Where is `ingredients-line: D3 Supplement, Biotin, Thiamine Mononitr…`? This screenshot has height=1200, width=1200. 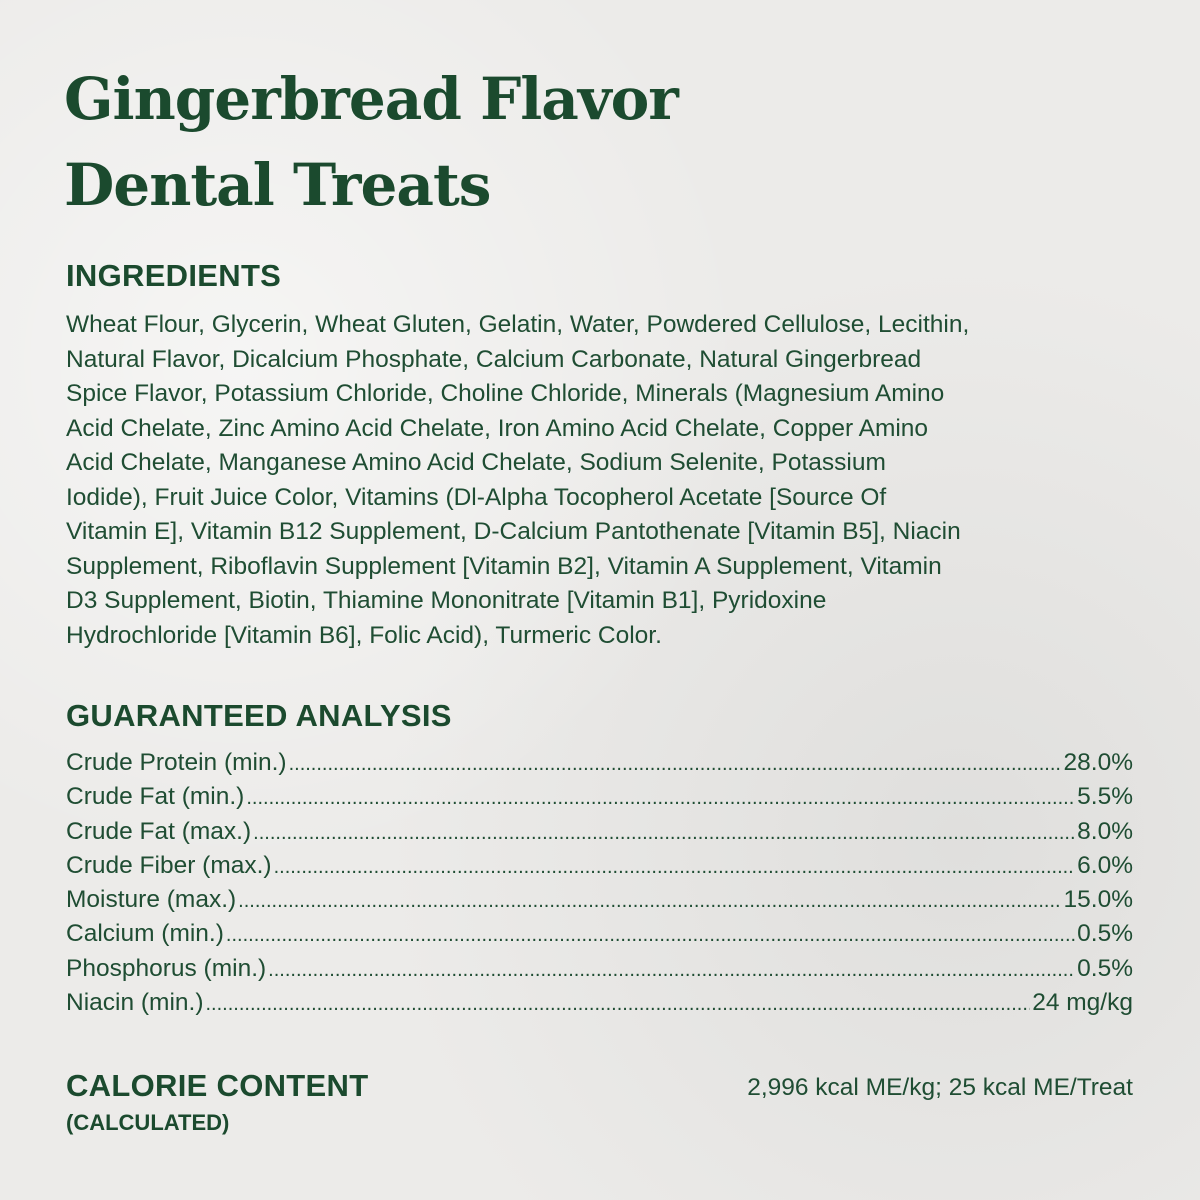 ingredients-line: D3 Supplement, Biotin, Thiamine Mononitr… is located at coordinates (446, 600).